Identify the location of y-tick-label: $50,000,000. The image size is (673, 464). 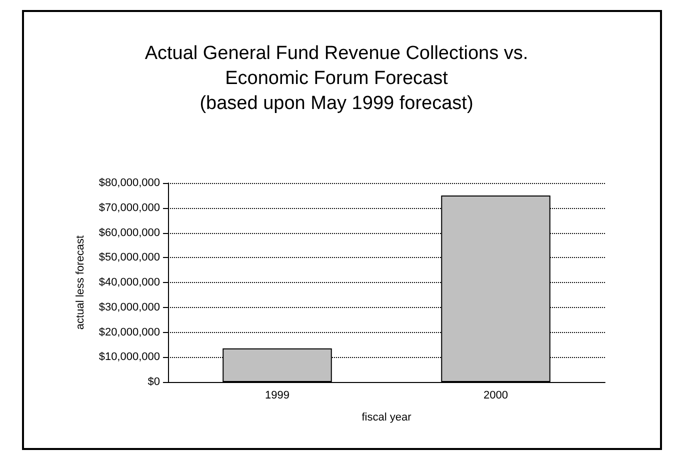
(129, 258).